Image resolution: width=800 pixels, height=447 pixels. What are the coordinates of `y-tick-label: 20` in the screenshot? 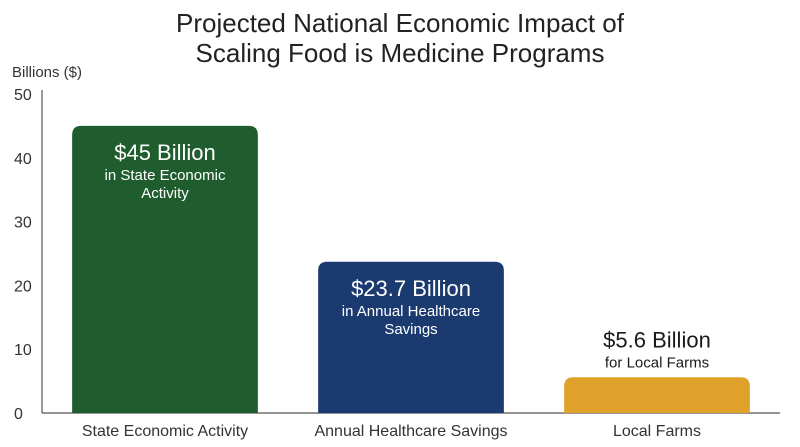 It's located at (23, 286).